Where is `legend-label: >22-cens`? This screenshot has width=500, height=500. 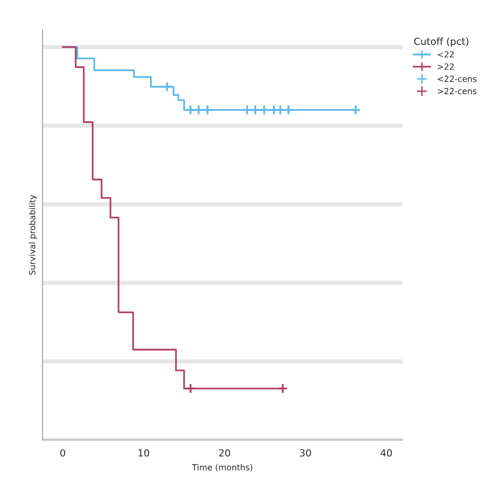 legend-label: >22-cens is located at coordinates (457, 91).